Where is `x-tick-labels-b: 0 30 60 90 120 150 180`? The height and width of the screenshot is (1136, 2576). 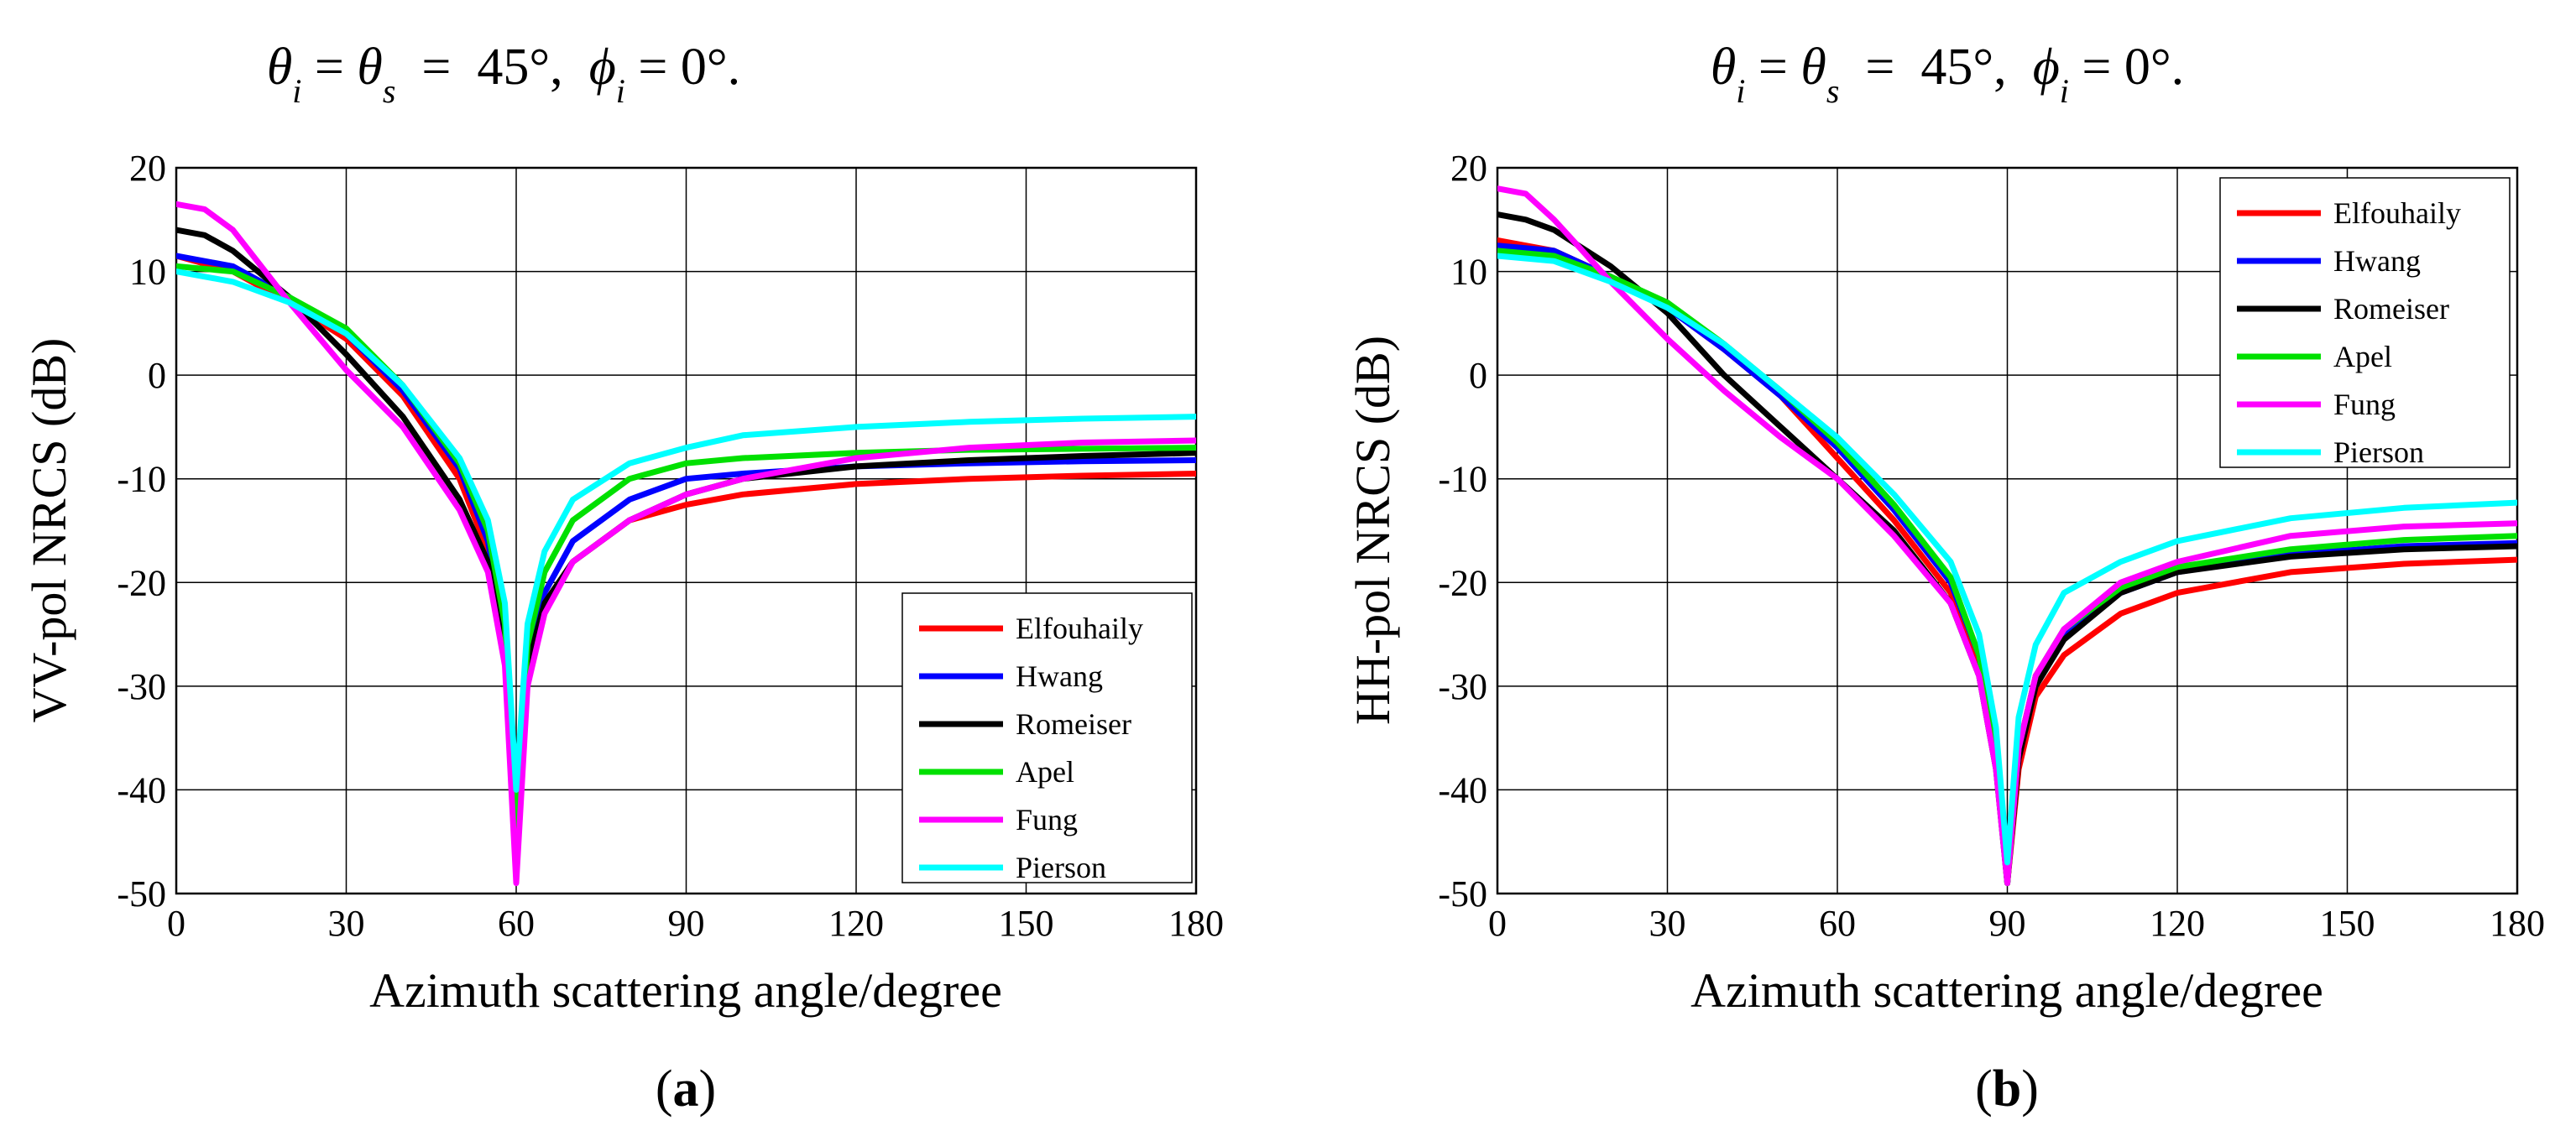 x-tick-labels-b: 0 30 60 90 120 150 180 is located at coordinates (2016, 923).